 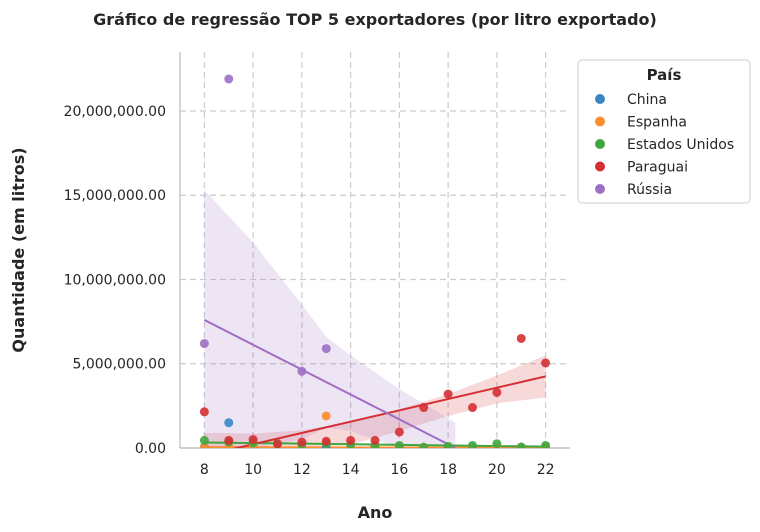 What do you see at coordinates (115, 196) in the screenshot?
I see `y-tick-label: 15,000,000.00` at bounding box center [115, 196].